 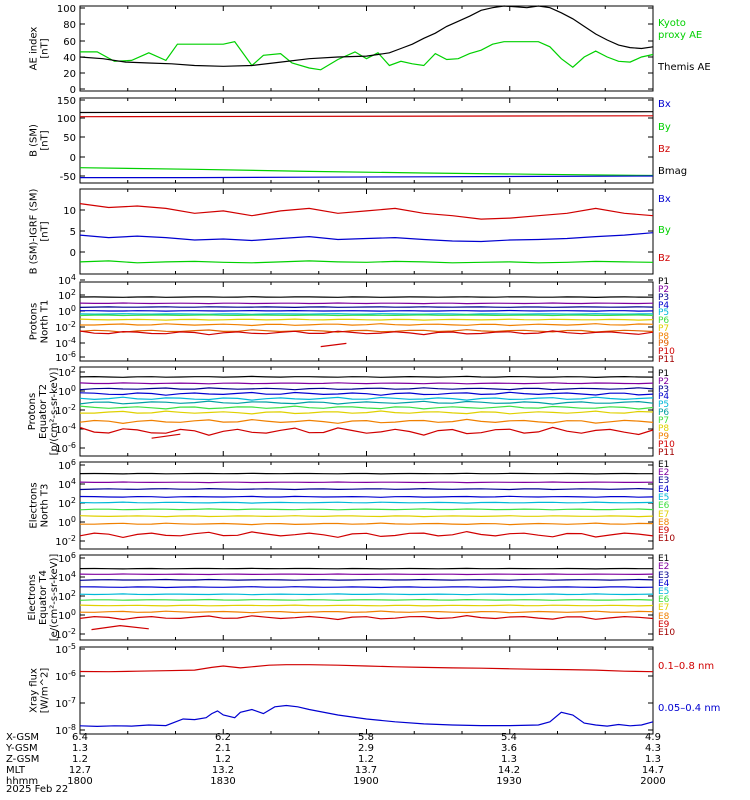 What do you see at coordinates (663, 282) in the screenshot?
I see `legend-entry: P1` at bounding box center [663, 282].